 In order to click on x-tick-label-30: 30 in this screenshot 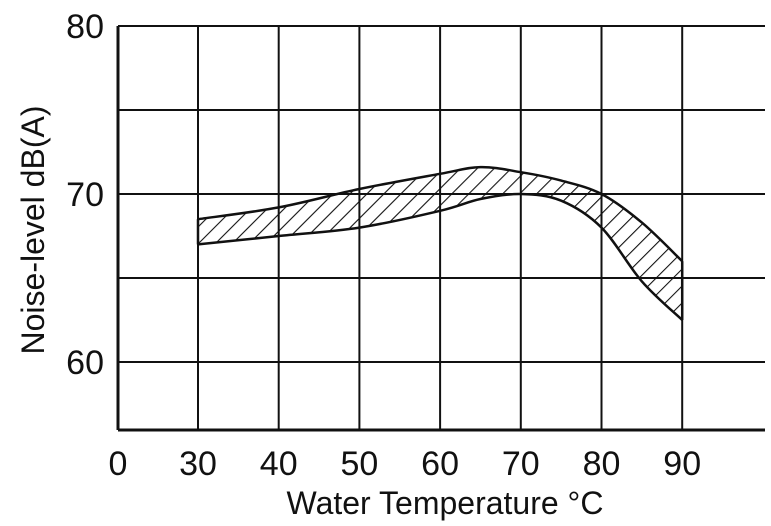, I will do `click(198, 464)`.